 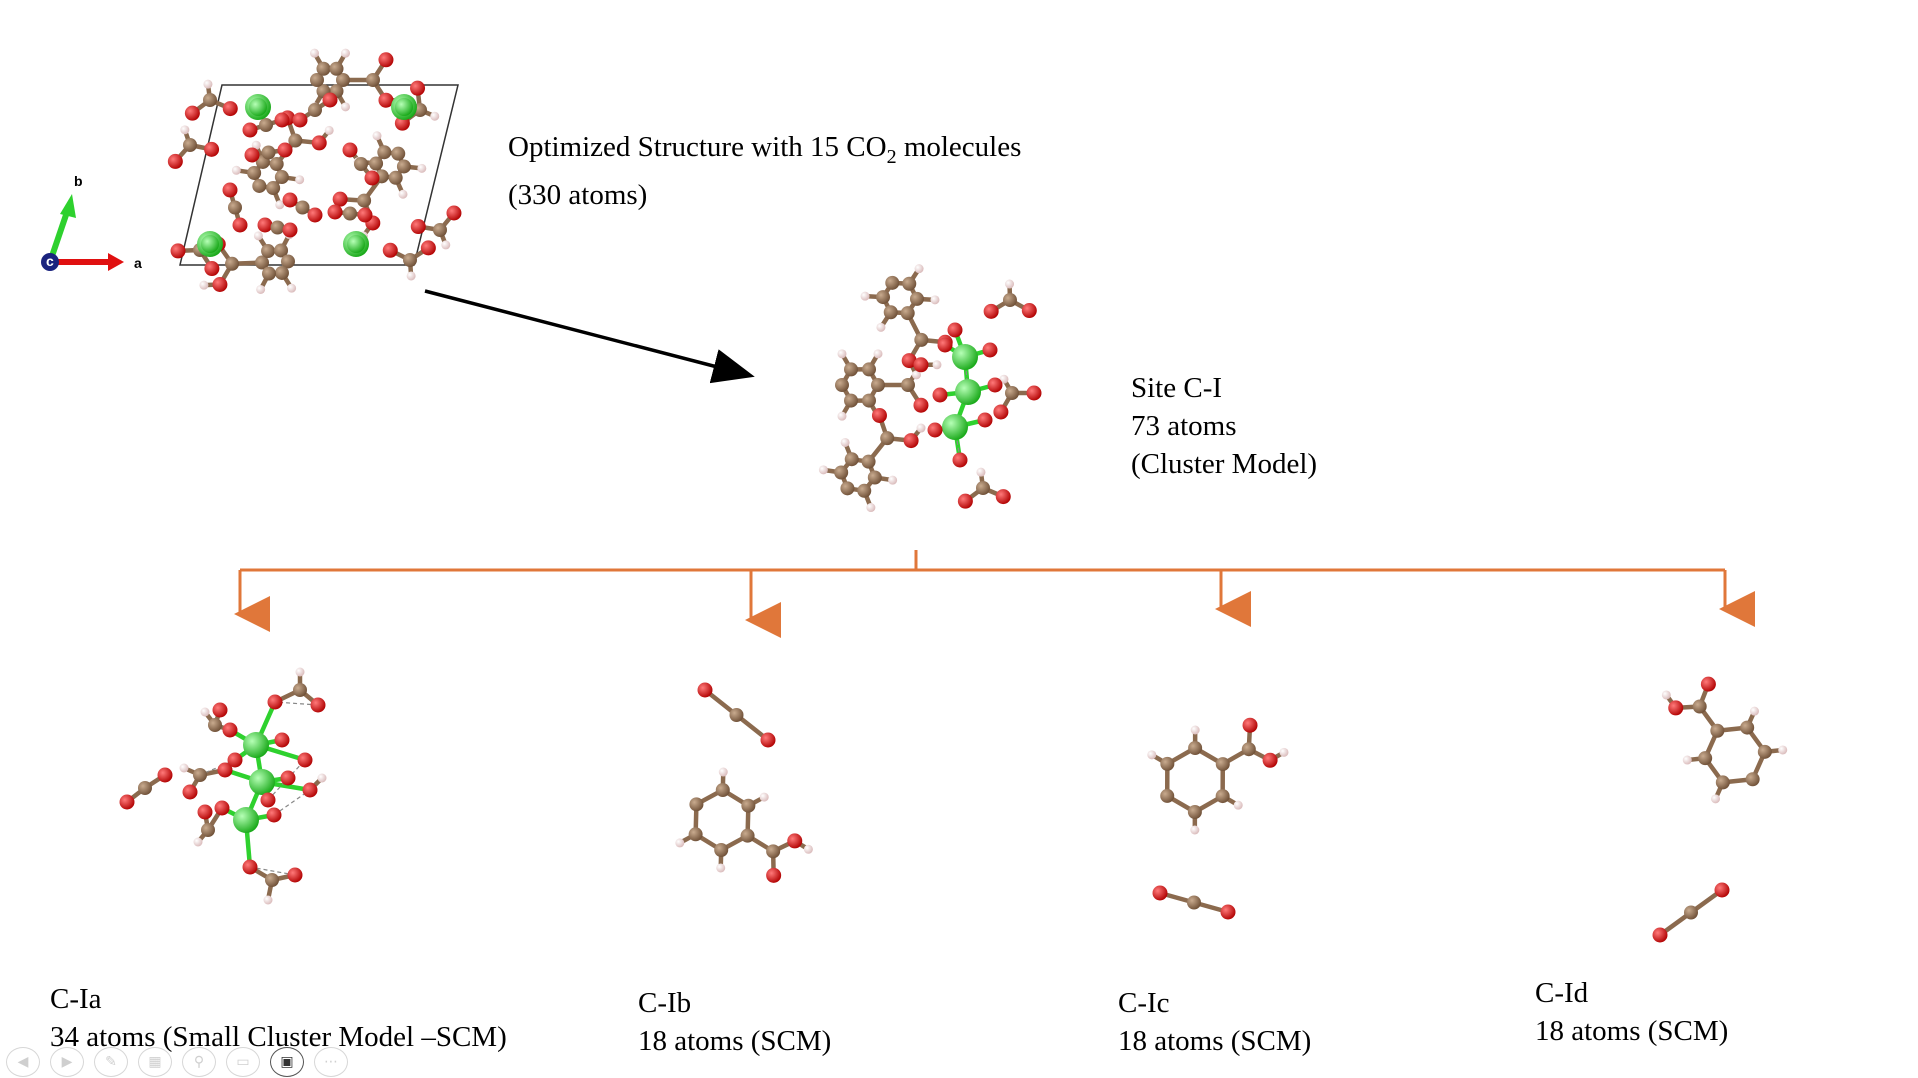 What do you see at coordinates (78, 181) in the screenshot?
I see `b-axis-label: b` at bounding box center [78, 181].